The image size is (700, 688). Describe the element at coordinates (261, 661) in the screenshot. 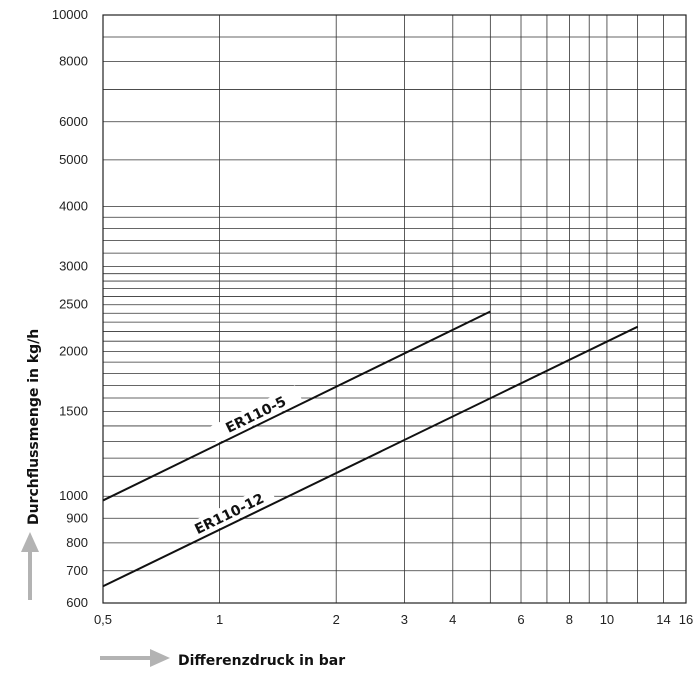

I see `x-axis-title: Differenzdruck in bar` at that location.